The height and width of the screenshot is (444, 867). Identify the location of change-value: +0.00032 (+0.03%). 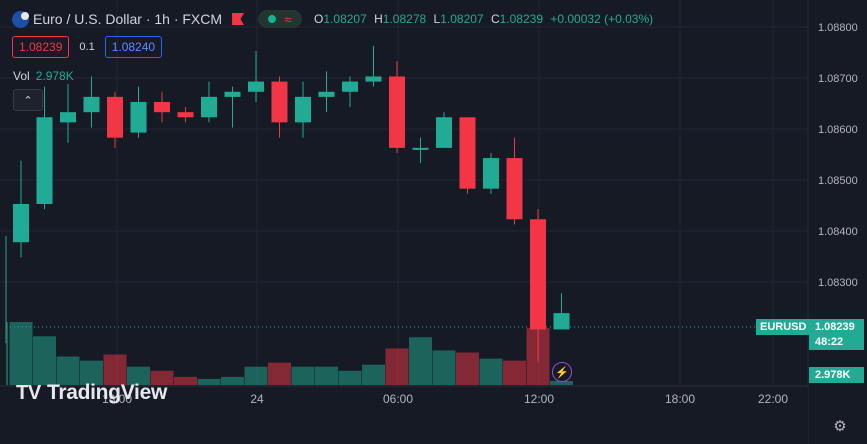
(602, 19).